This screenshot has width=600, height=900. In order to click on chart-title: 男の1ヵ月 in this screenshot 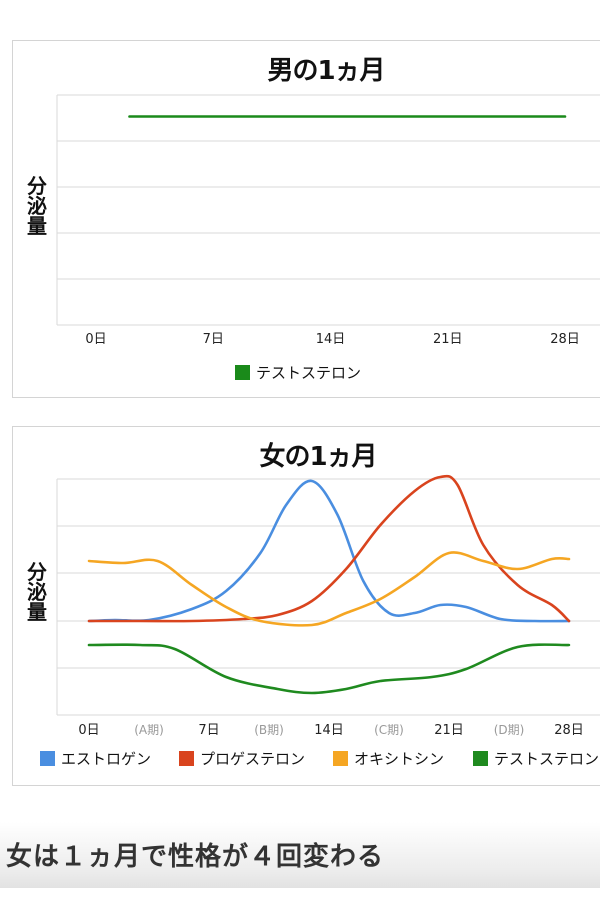, I will do `click(325, 71)`.